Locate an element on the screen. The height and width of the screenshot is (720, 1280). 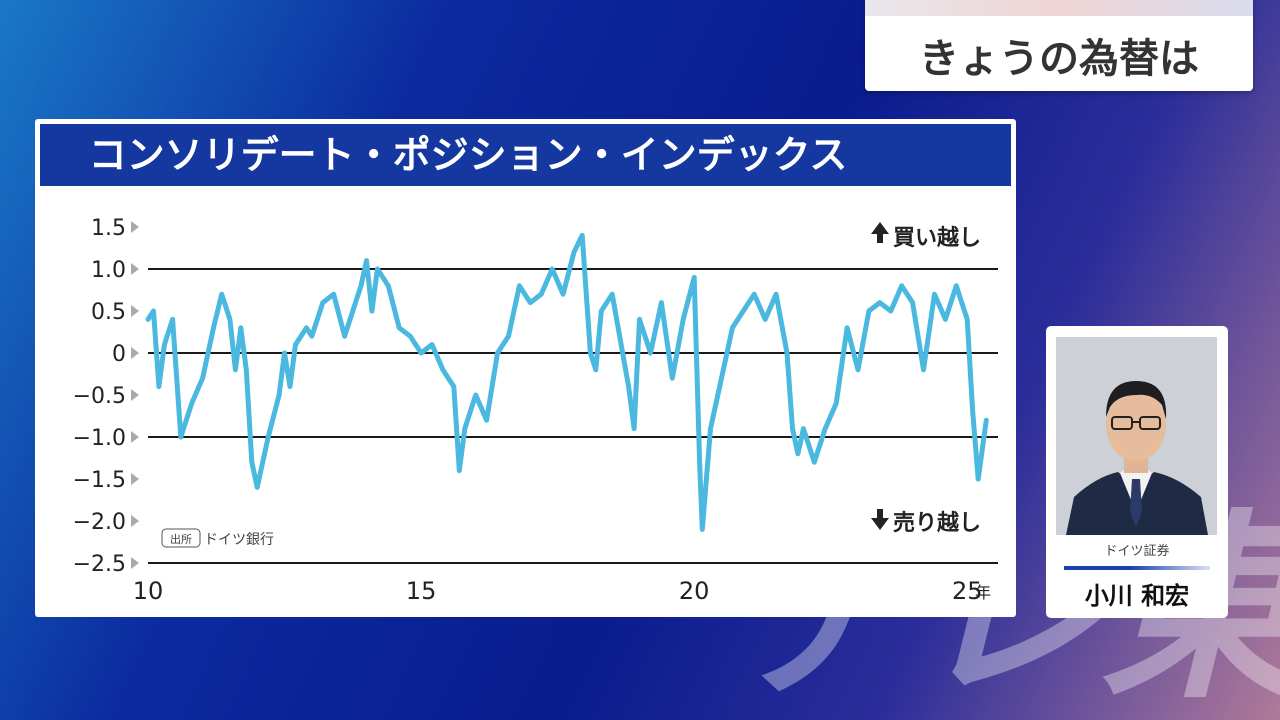
source-box is located at coordinates (181, 538).